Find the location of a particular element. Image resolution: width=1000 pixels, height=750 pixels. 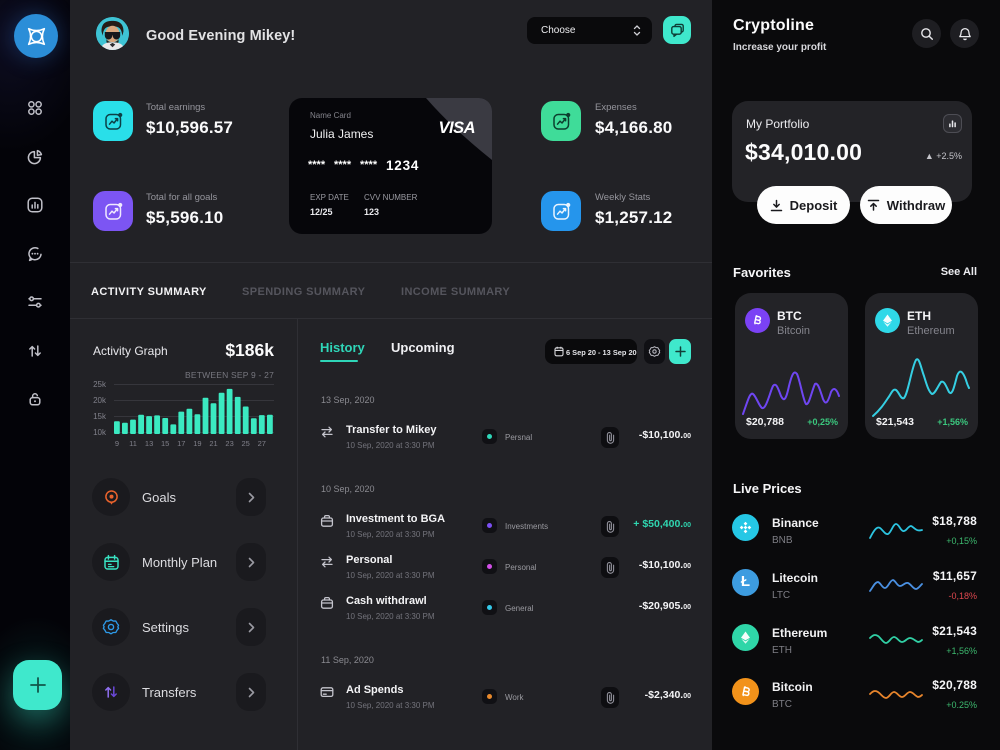

svg-text: 17 is located at coordinates (181, 443).